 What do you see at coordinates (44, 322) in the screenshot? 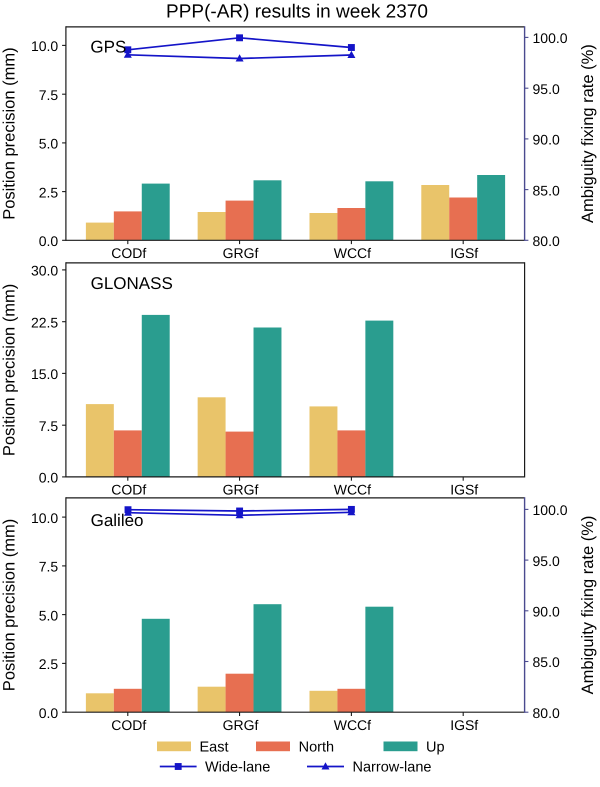
I see `svg-text: 22.5` at bounding box center [44, 322].